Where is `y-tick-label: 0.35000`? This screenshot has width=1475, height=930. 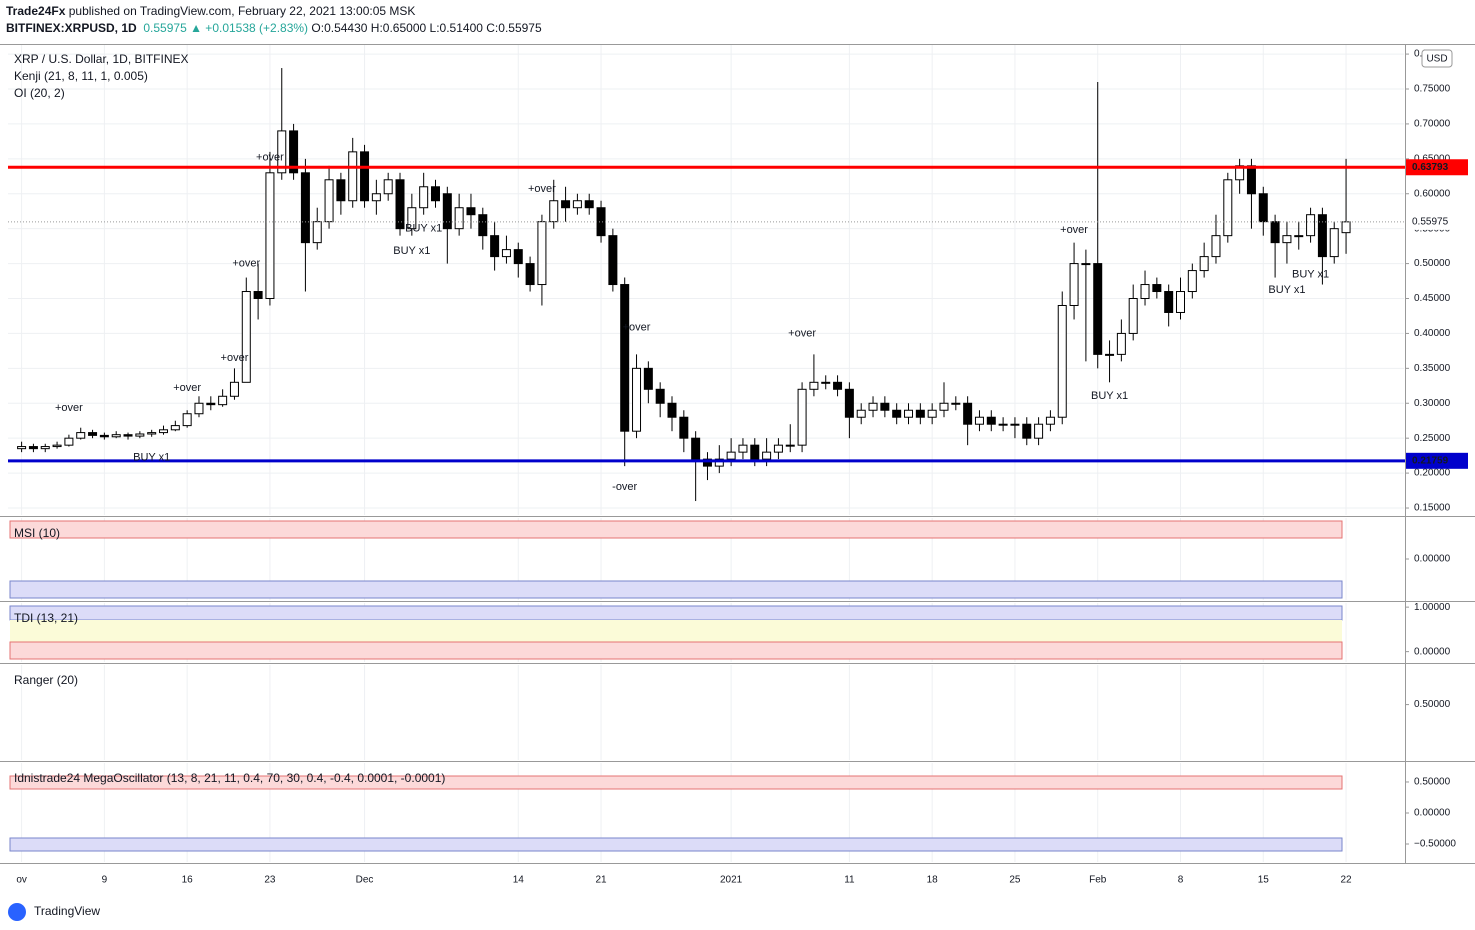
y-tick-label: 0.35000 is located at coordinates (1432, 368).